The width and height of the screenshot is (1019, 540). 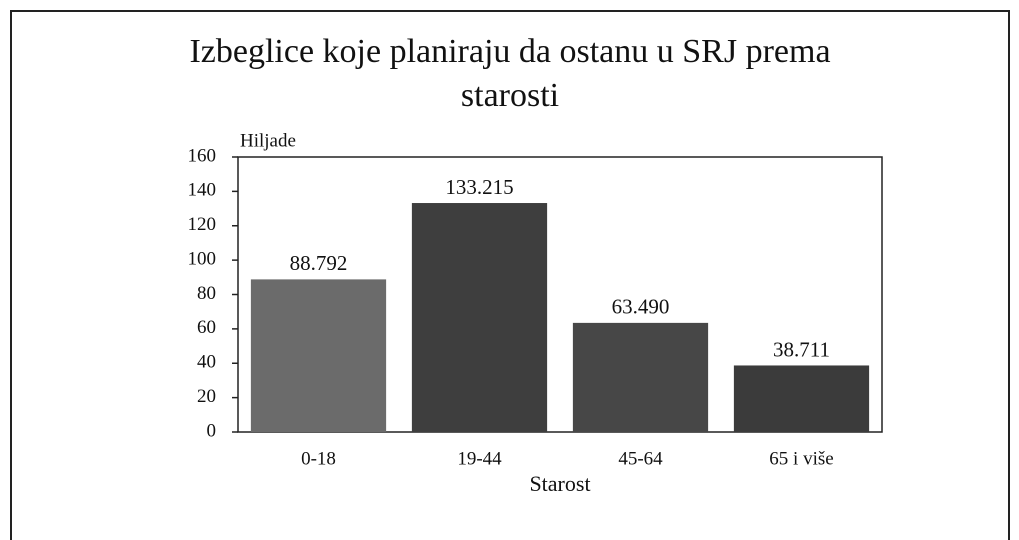 What do you see at coordinates (202, 224) in the screenshot?
I see `y-tick-label: 120` at bounding box center [202, 224].